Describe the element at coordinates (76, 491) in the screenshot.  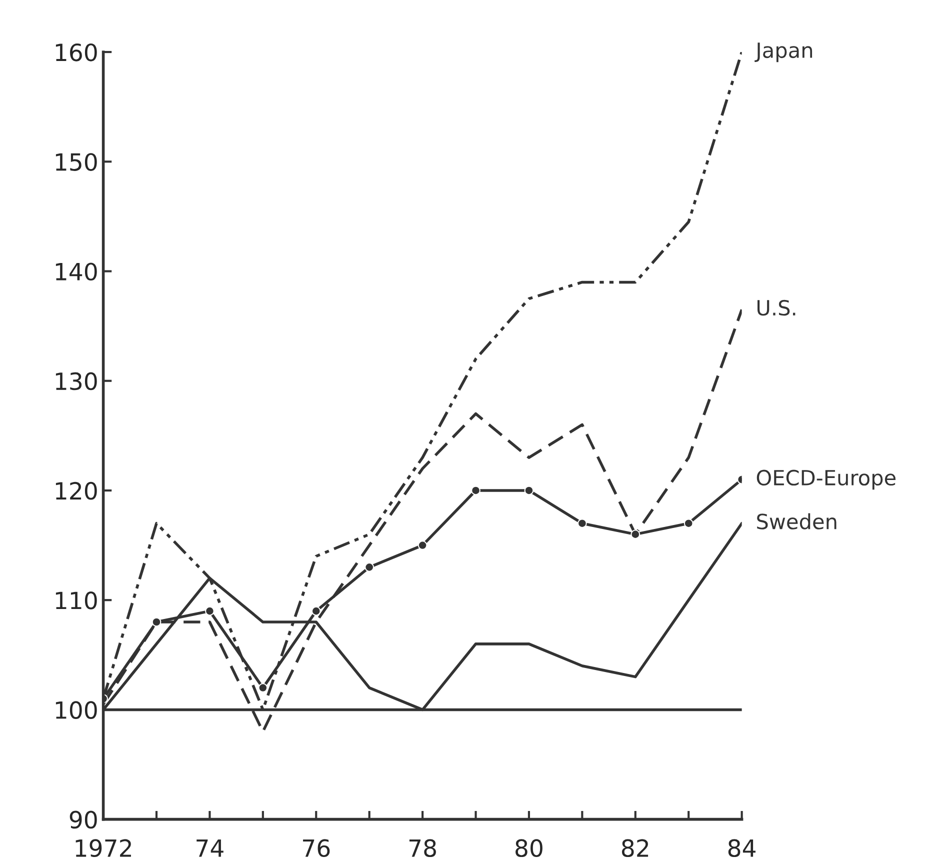
I see `y-tick-label: 120` at that location.